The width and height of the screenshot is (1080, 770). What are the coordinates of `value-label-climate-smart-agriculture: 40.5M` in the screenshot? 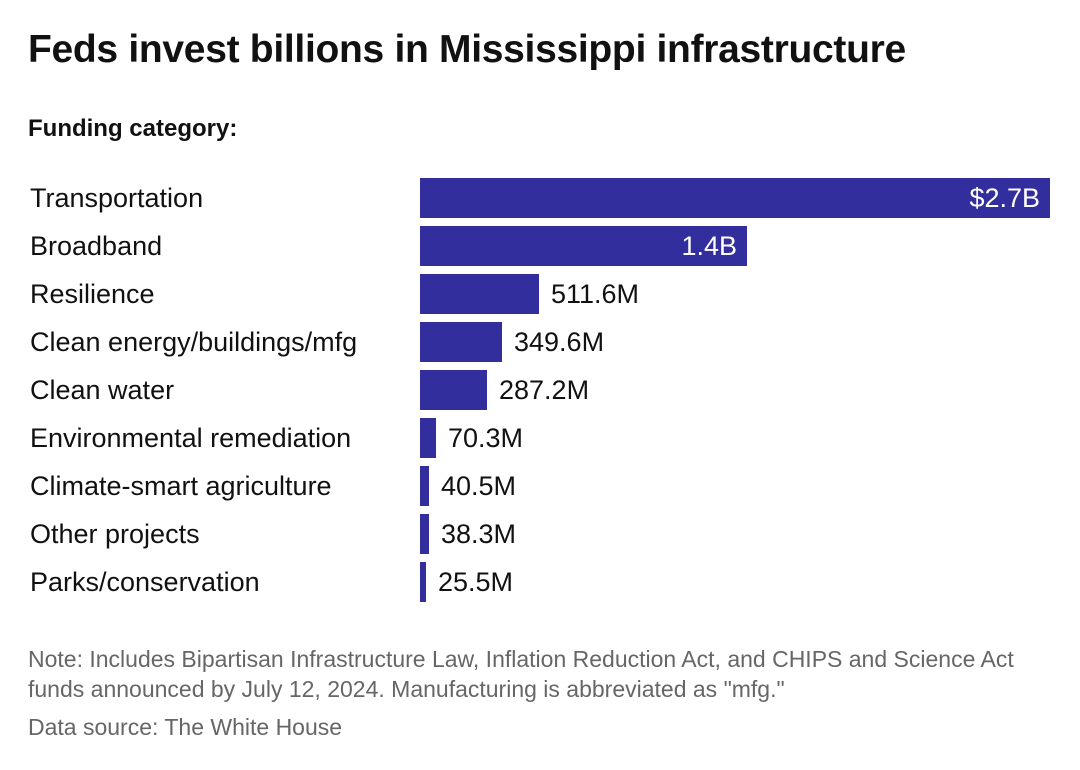 It's located at (479, 486).